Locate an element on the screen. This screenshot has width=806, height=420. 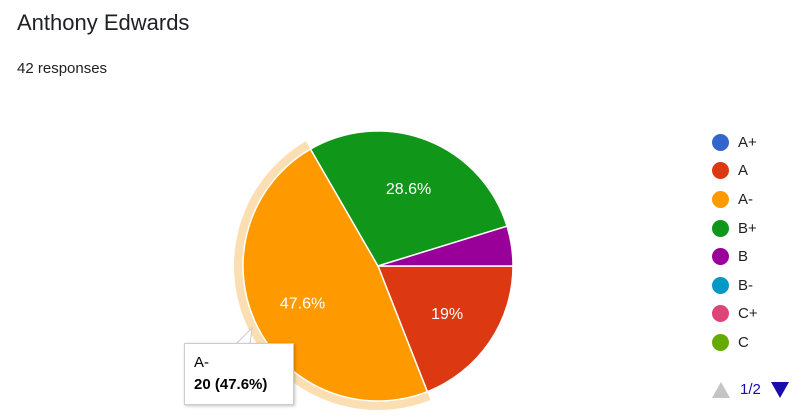
legend-label: C+ is located at coordinates (748, 313).